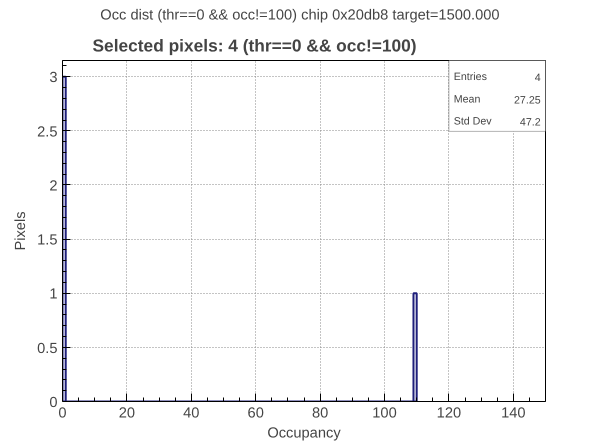 This screenshot has width=600, height=444. Describe the element at coordinates (21, 231) in the screenshot. I see `y-axis-title: Pixels` at that location.